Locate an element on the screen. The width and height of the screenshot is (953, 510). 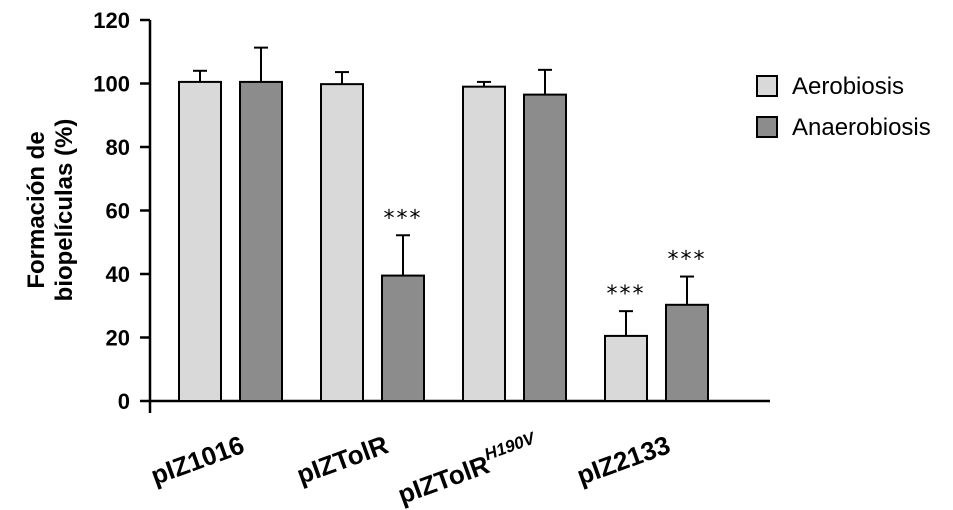
x-tick-label: pIZTolR is located at coordinates (343, 459).